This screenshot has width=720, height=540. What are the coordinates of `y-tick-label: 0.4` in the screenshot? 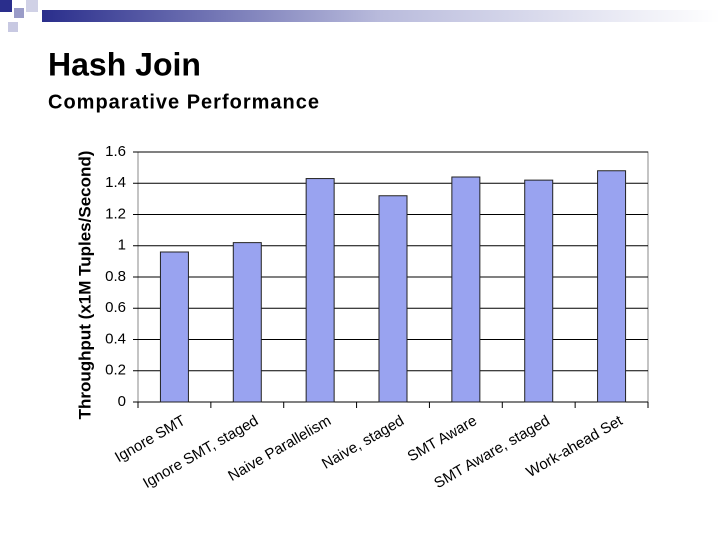 It's located at (115, 338).